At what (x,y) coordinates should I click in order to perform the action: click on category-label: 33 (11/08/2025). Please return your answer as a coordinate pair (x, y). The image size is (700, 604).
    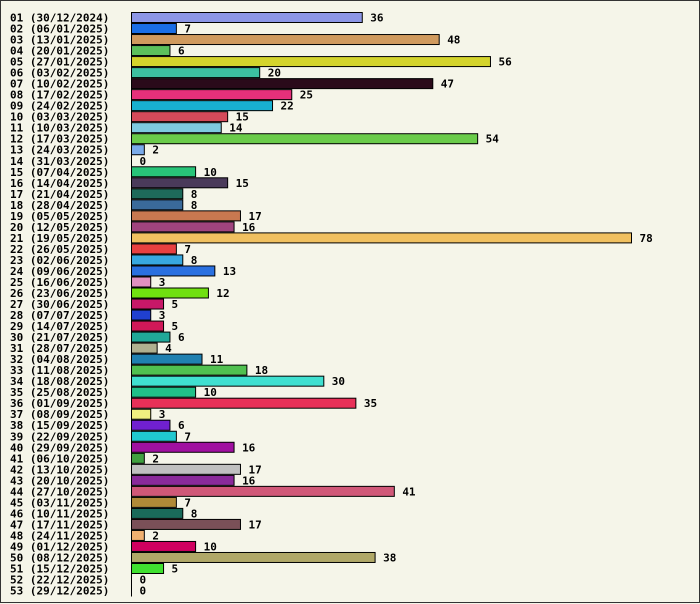
    Looking at the image, I should click on (59, 370).